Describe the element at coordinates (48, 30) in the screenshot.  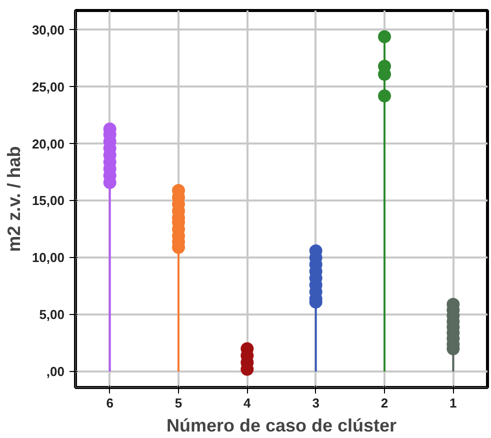
I see `y-tick-label: 30,00` at that location.